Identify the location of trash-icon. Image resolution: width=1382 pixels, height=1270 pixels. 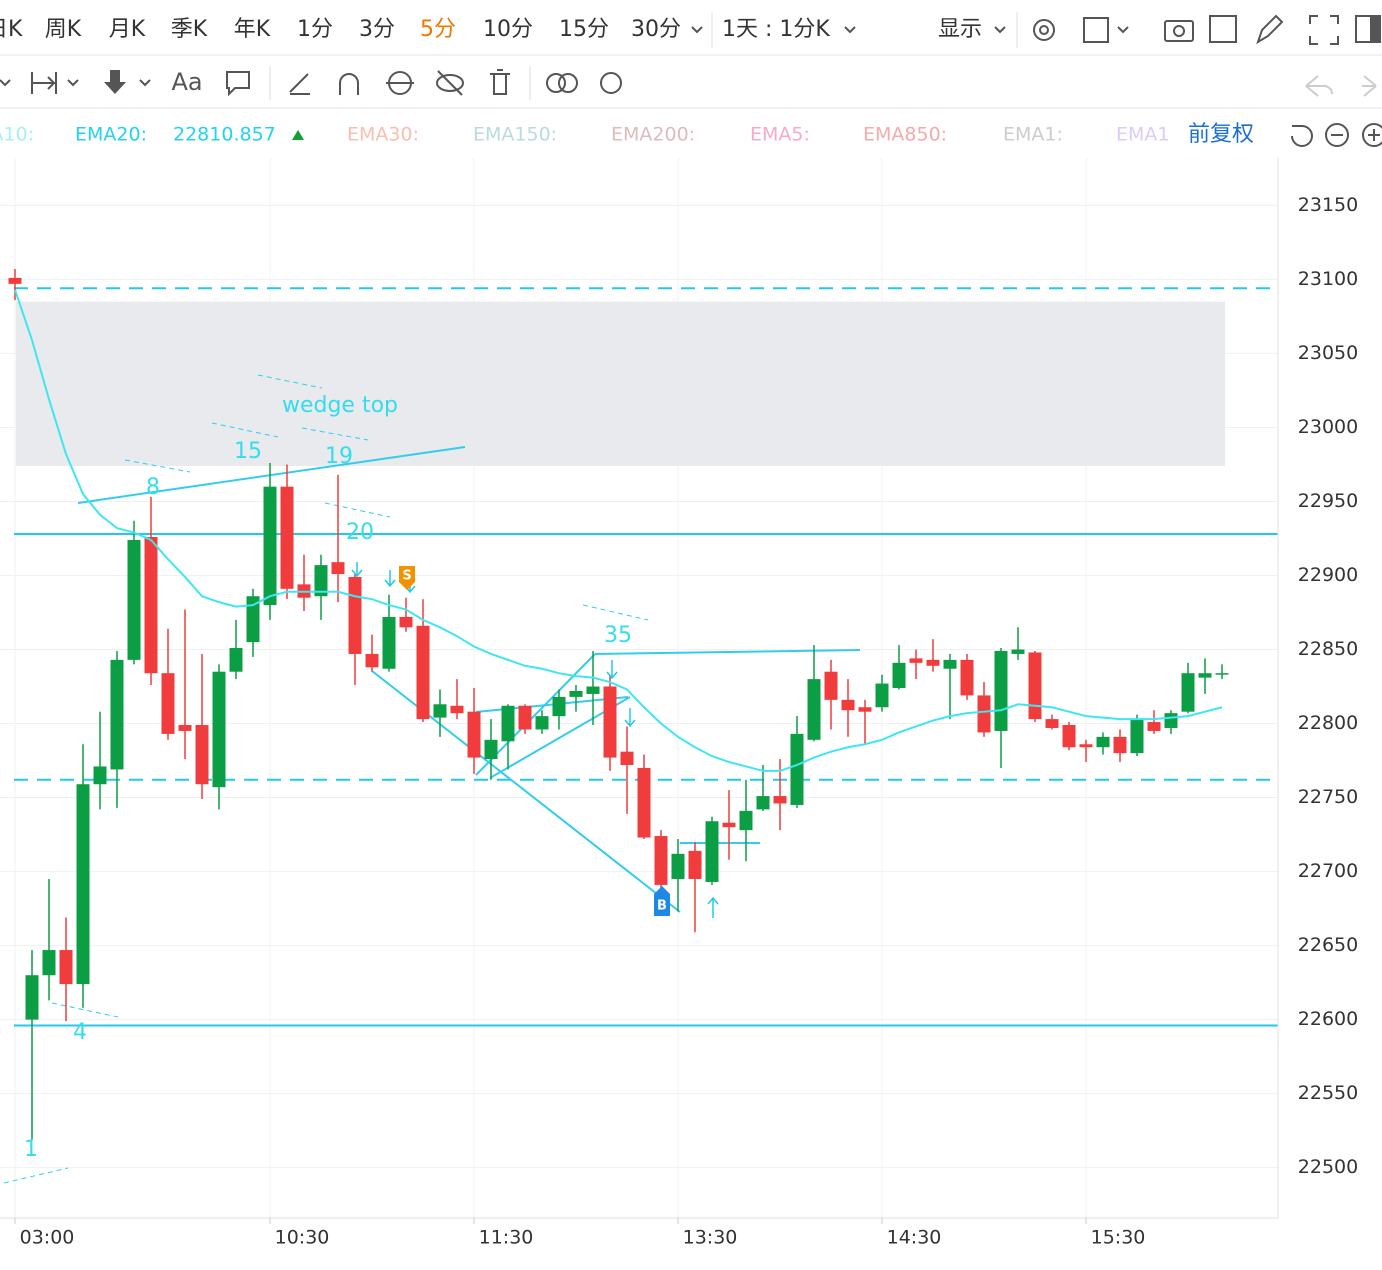
(500, 82).